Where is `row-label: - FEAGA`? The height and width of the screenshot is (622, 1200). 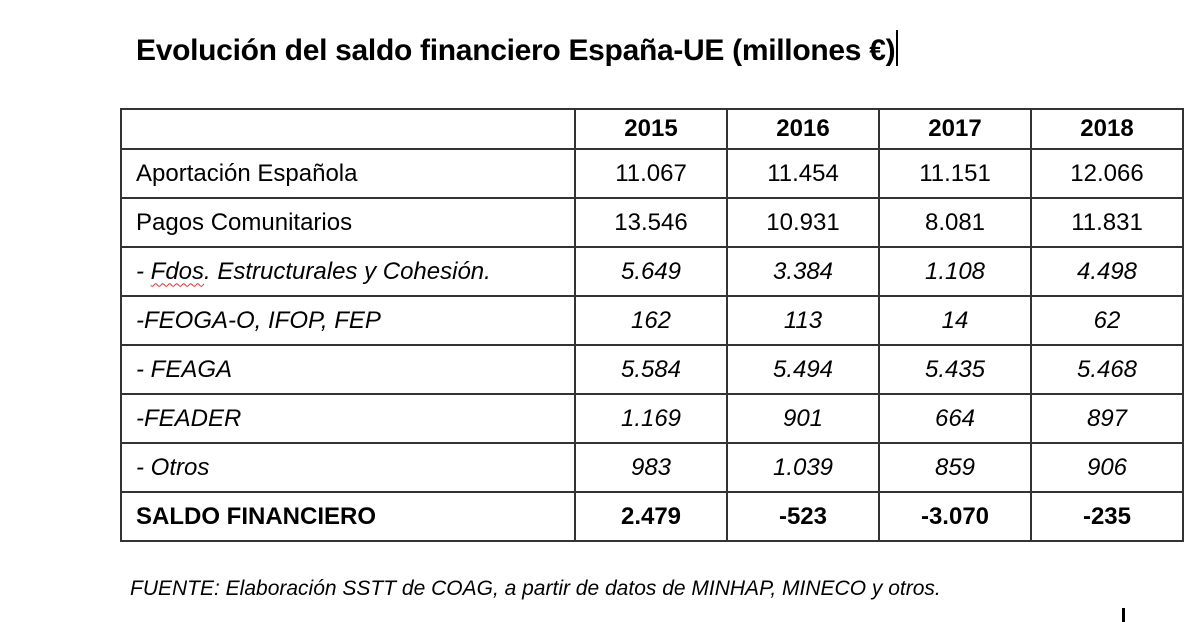 row-label: - FEAGA is located at coordinates (348, 369).